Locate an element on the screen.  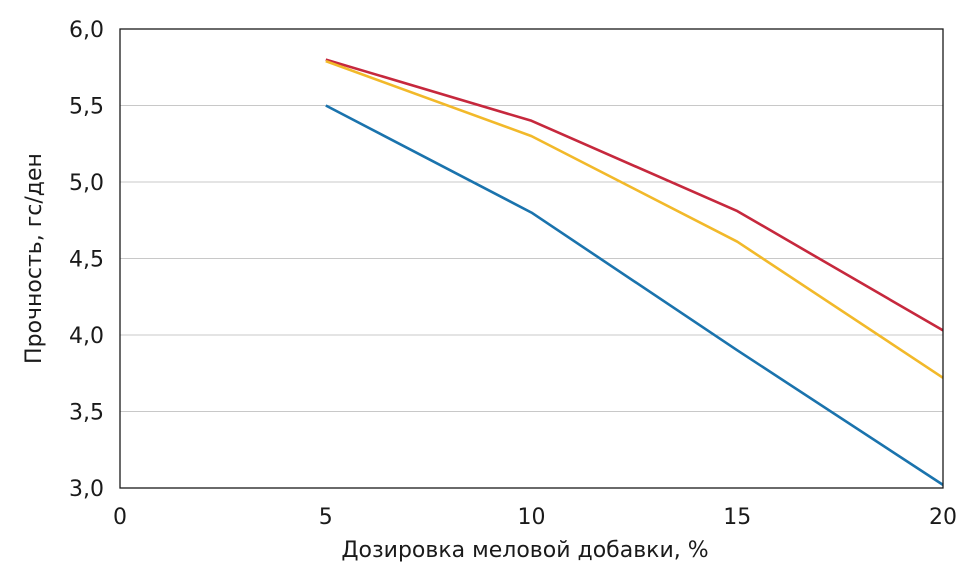
y-tick-label: 4,0 is located at coordinates (86, 336).